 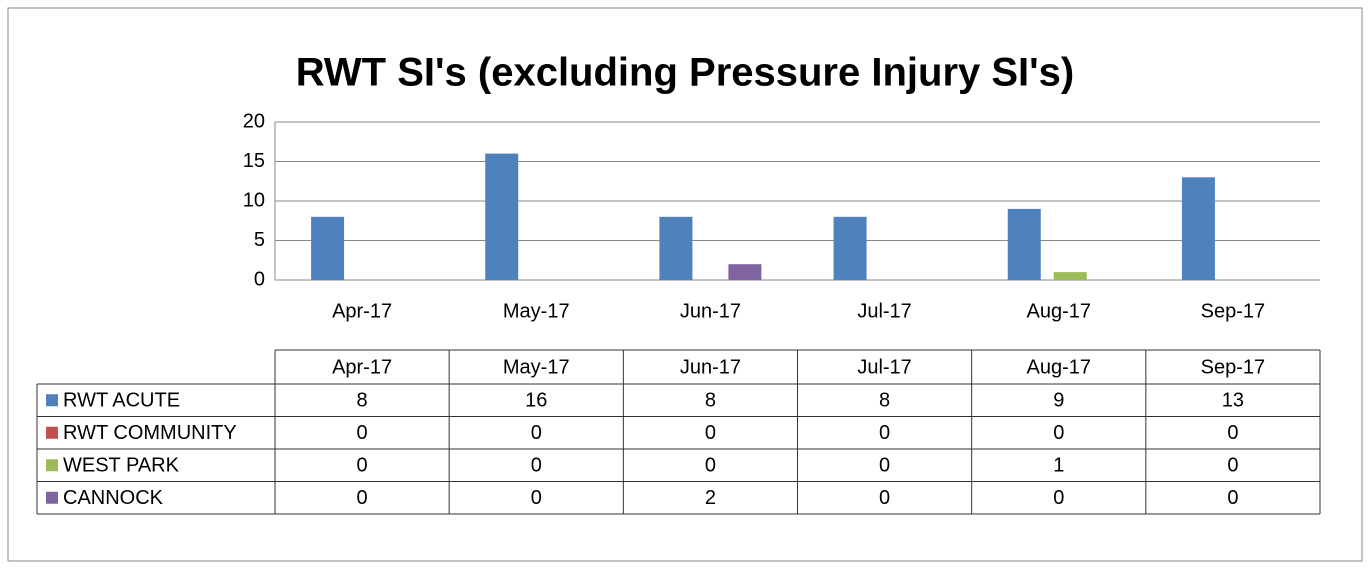 What do you see at coordinates (362, 311) in the screenshot?
I see `x-tick-label: Apr-17` at bounding box center [362, 311].